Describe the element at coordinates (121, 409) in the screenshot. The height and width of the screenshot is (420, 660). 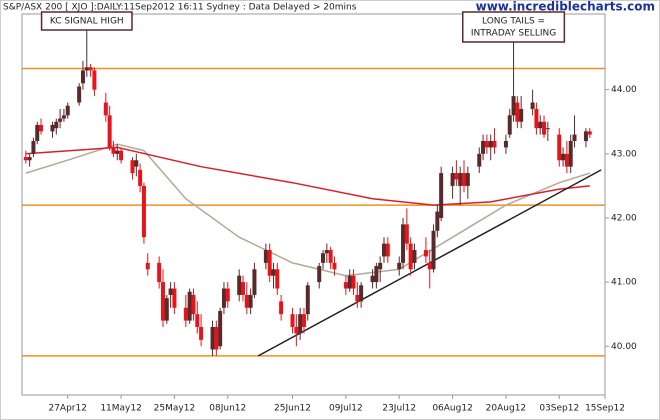
I see `x-tick-label: 11May12` at that location.